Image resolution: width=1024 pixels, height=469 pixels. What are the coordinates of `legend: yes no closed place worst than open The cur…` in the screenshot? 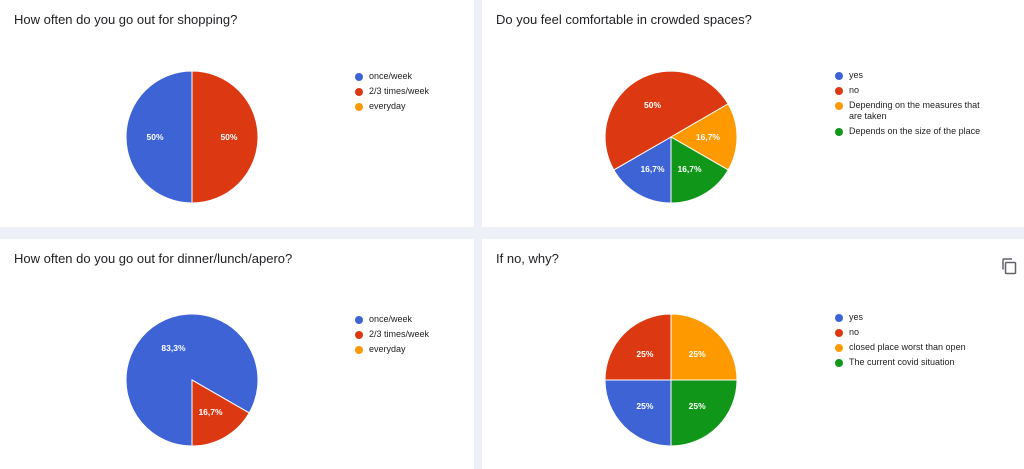 It's located at (912, 342).